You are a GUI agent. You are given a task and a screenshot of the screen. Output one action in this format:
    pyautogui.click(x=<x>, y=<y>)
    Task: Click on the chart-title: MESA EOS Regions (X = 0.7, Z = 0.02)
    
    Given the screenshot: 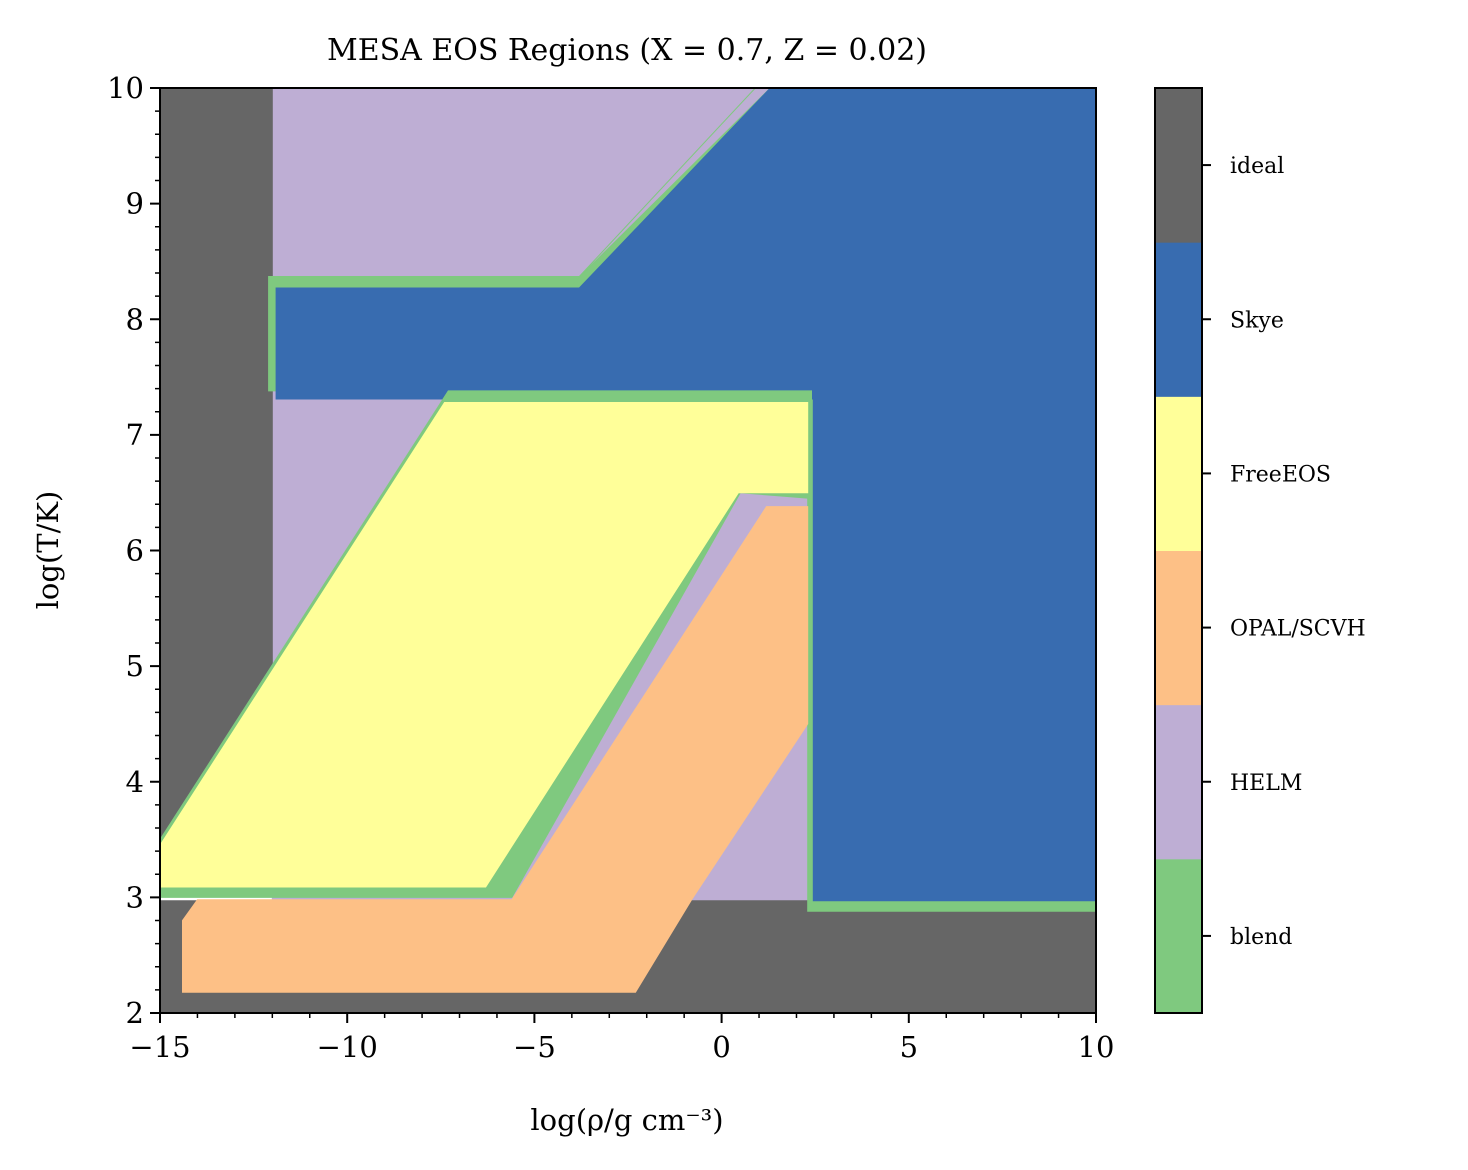 What is the action you would take?
    pyautogui.click(x=627, y=50)
    